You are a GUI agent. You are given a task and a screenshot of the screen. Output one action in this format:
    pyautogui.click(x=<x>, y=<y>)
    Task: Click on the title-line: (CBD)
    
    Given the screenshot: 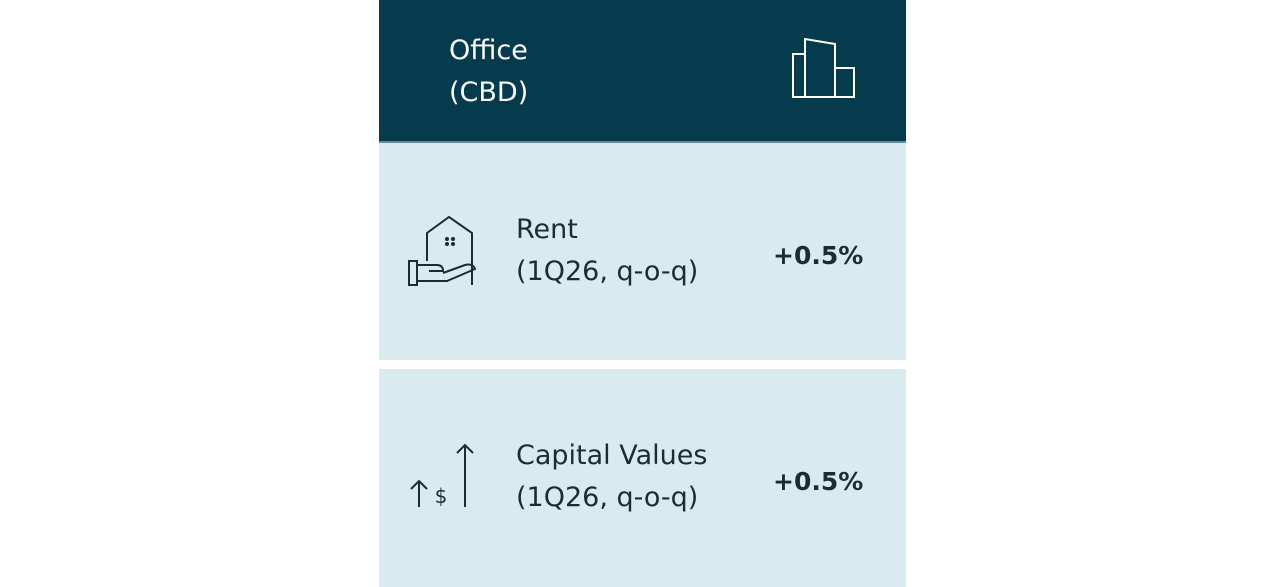 What is the action you would take?
    pyautogui.click(x=489, y=92)
    